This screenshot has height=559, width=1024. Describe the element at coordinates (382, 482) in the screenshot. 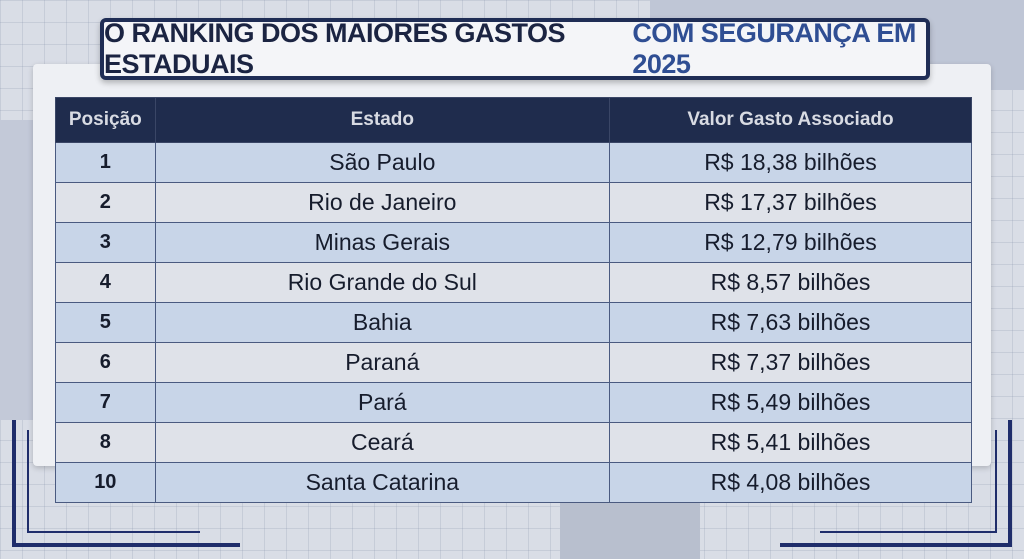

I see `state-cell: Santa Catarina` at that location.